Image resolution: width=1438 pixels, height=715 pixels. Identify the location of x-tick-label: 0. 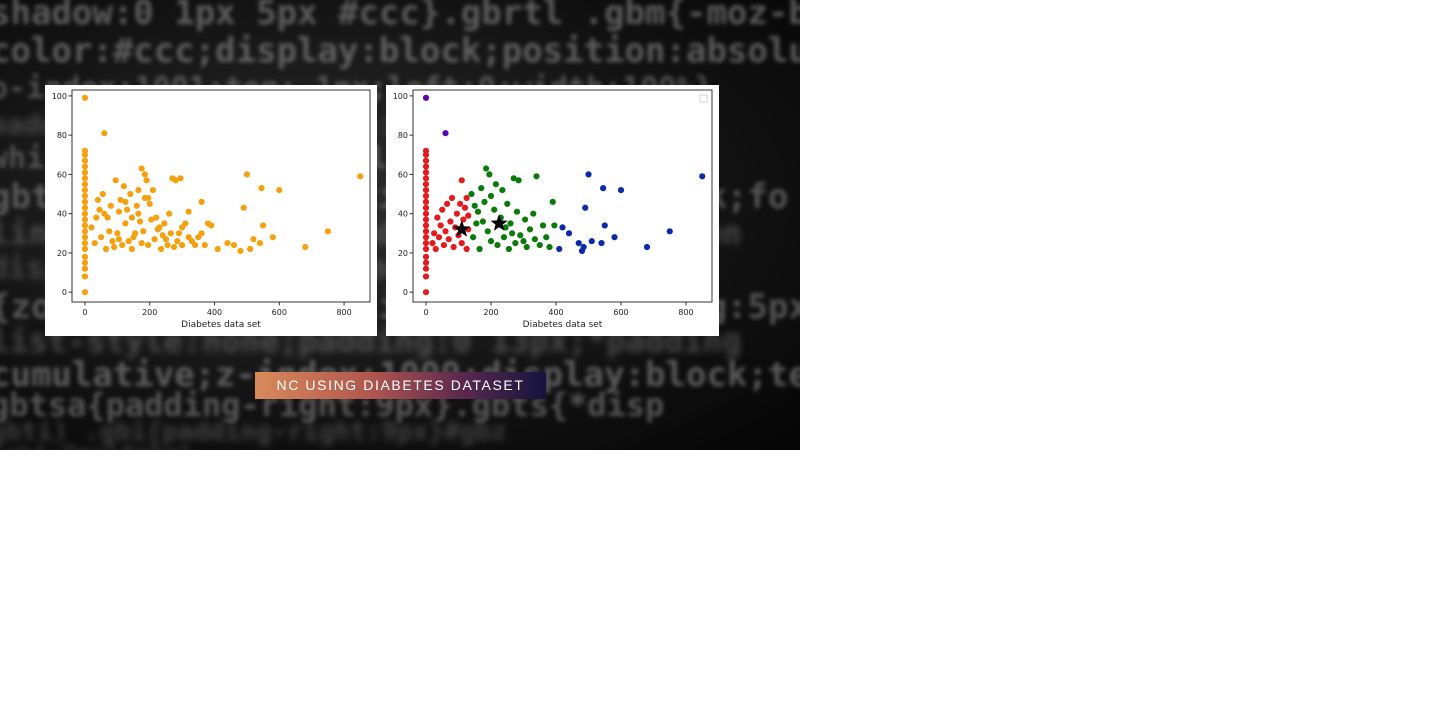
(84, 312).